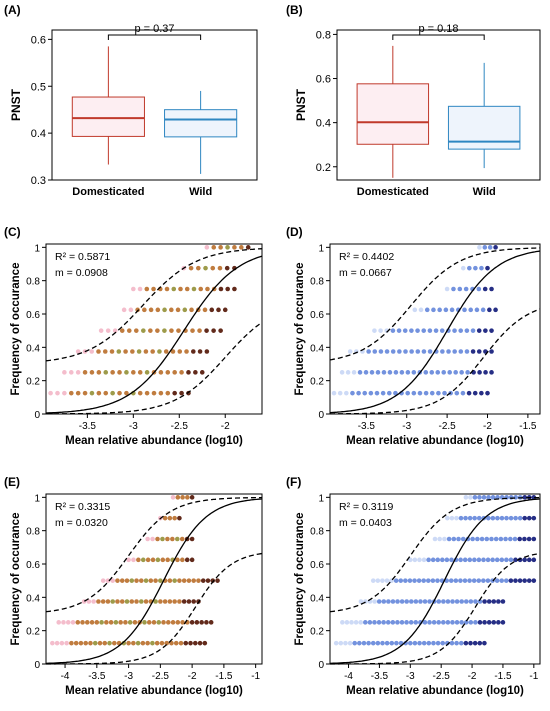  I want to click on slope-label: m = 0.0908, so click(81, 273).